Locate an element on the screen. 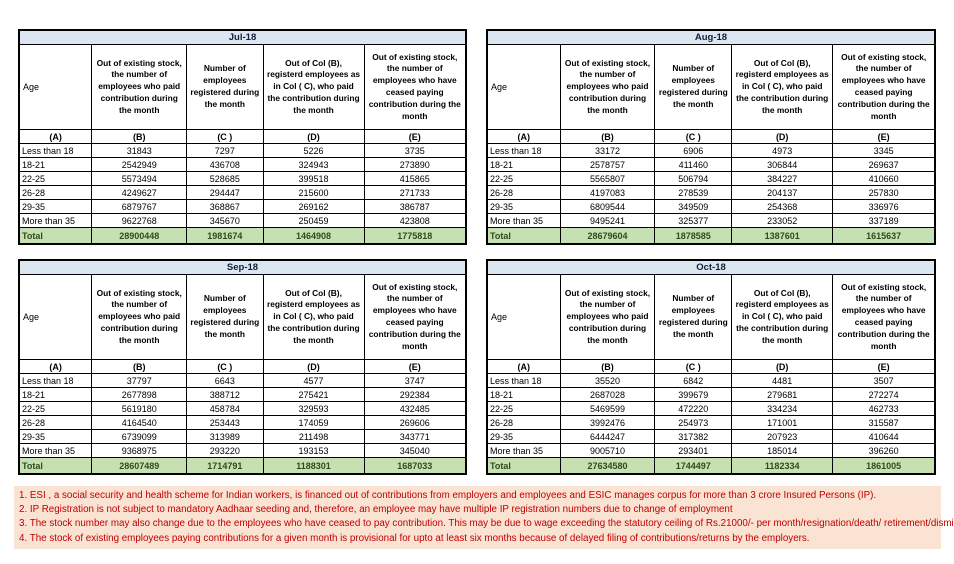  table-title: Sep-18 is located at coordinates (242, 267).